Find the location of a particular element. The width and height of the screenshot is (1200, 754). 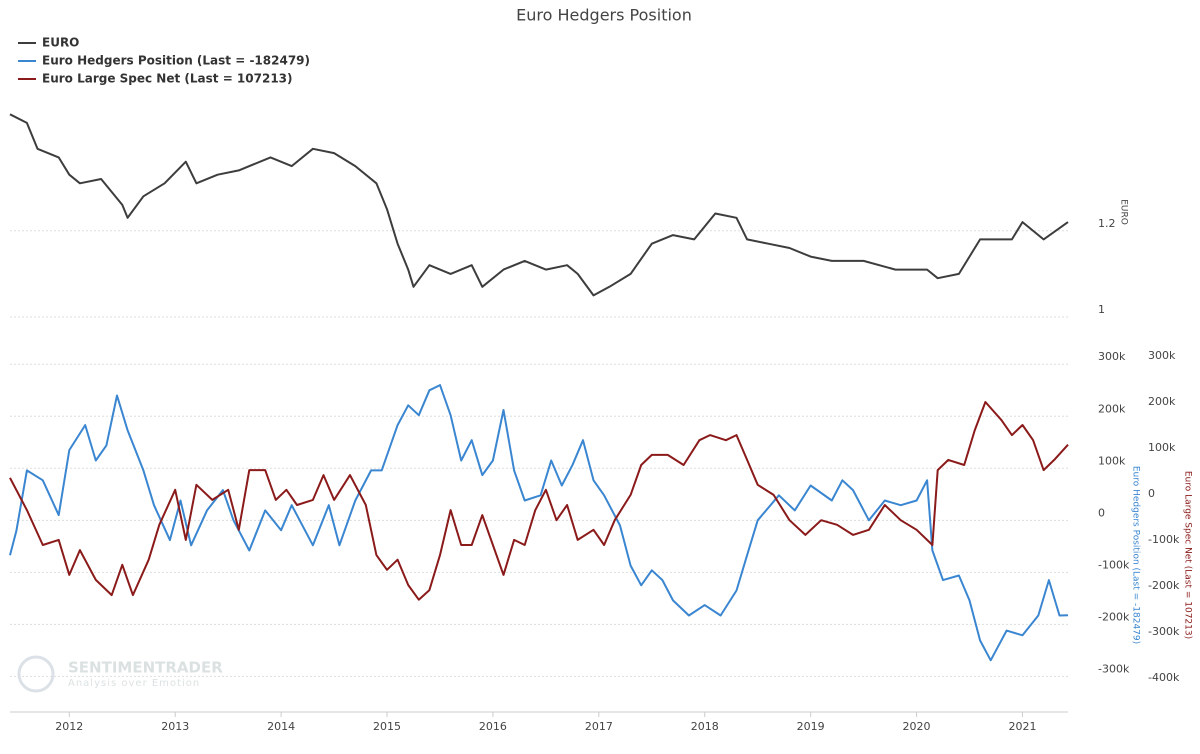

y-tick-label: -200k is located at coordinates (1114, 616).